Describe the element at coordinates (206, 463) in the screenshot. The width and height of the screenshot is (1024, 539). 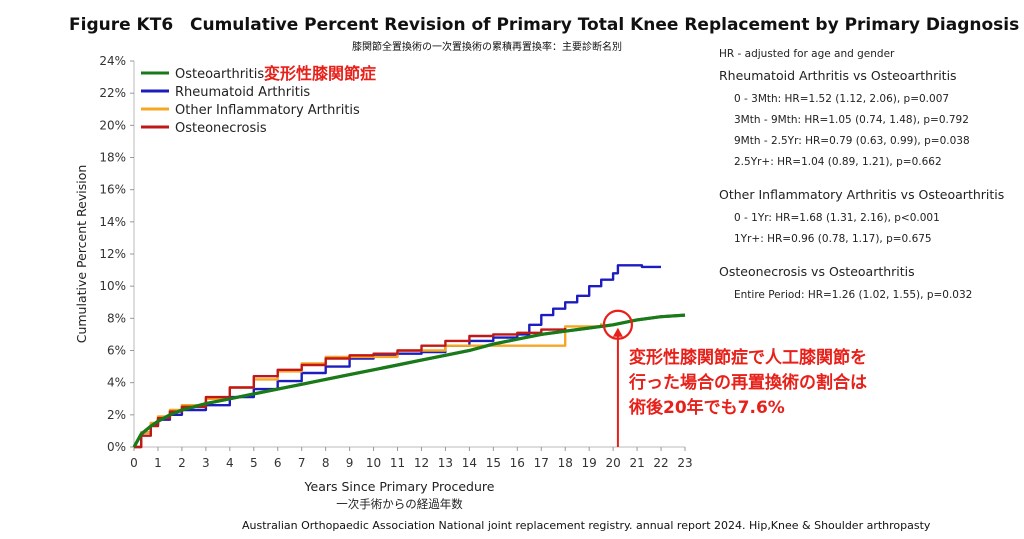
I see `x-tick-label: 3` at that location.